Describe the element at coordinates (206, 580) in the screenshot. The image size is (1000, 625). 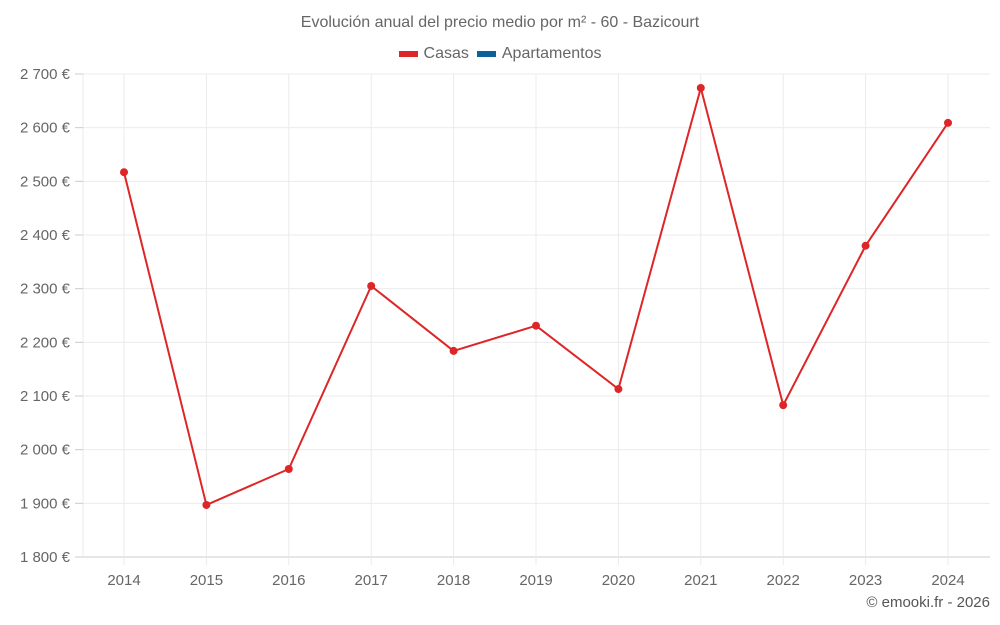
I see `x-tick-label: 2015` at that location.